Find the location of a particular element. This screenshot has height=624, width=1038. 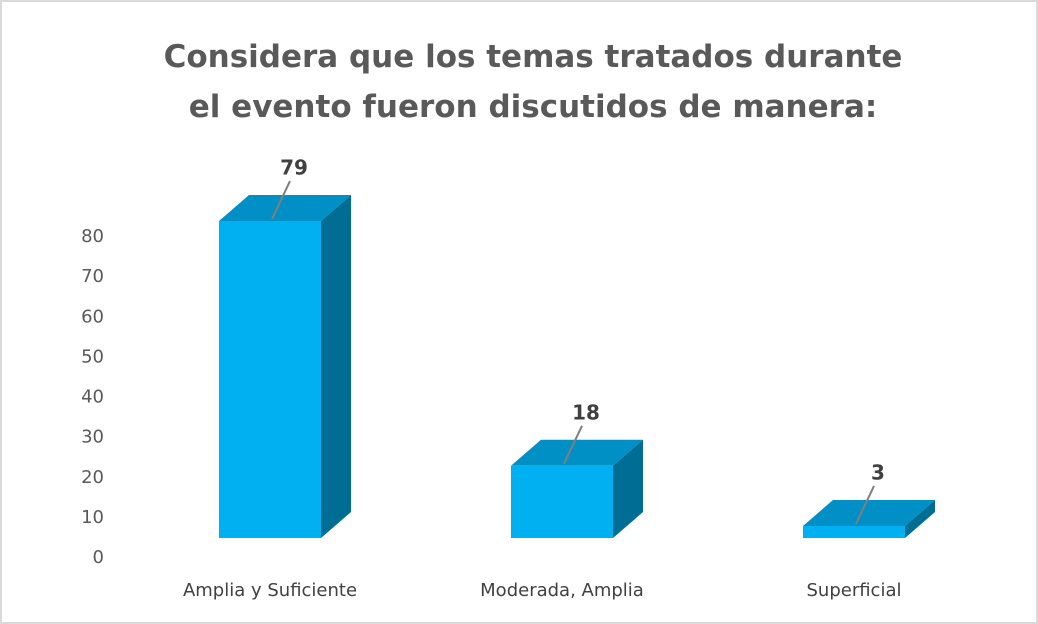

y-tick-label: 0 is located at coordinates (98, 557).